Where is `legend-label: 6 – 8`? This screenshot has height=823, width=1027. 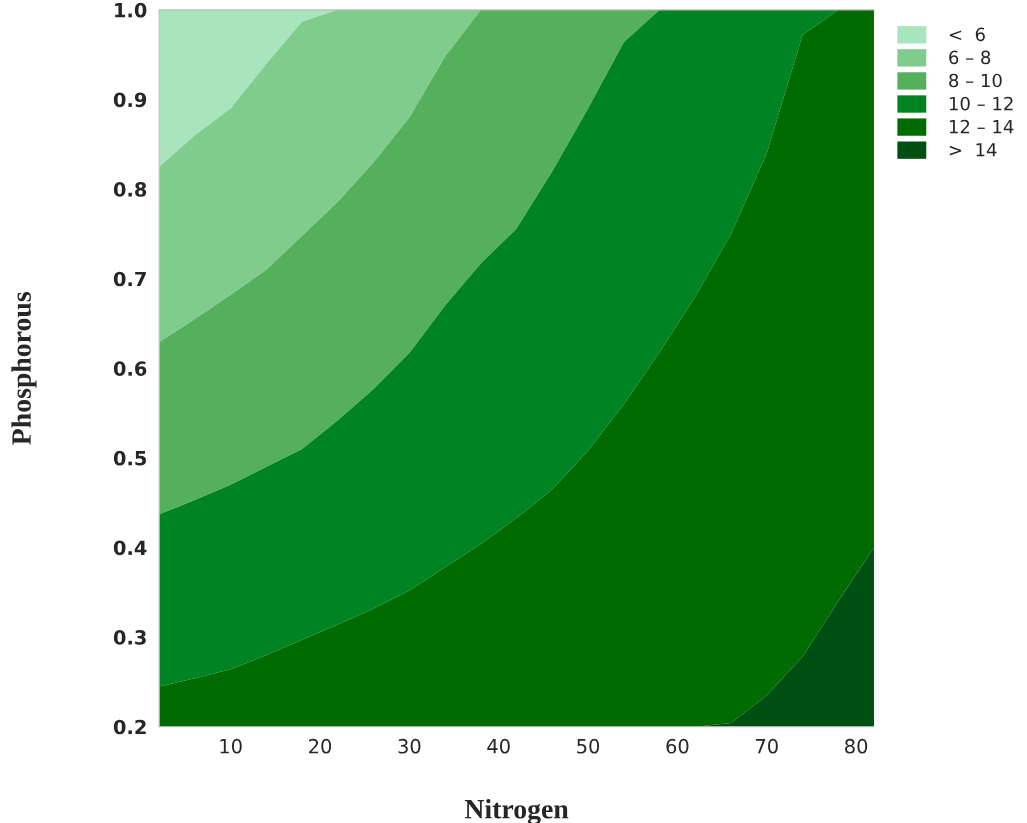
legend-label: 6 – 8 is located at coordinates (970, 57).